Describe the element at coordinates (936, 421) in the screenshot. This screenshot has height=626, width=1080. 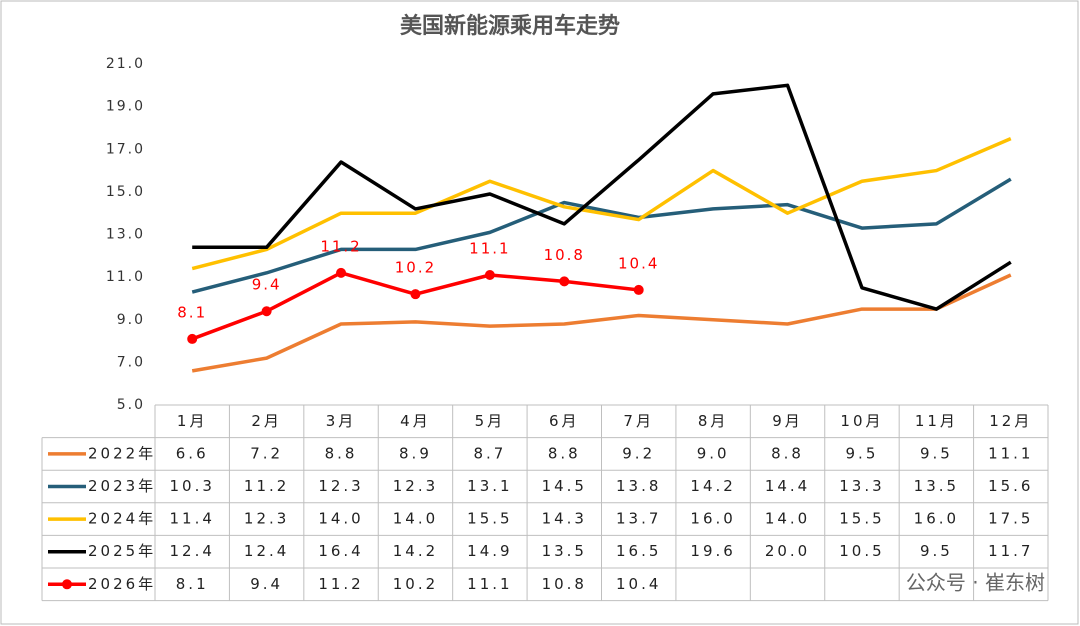
I see `x-tick-label: 11月` at that location.